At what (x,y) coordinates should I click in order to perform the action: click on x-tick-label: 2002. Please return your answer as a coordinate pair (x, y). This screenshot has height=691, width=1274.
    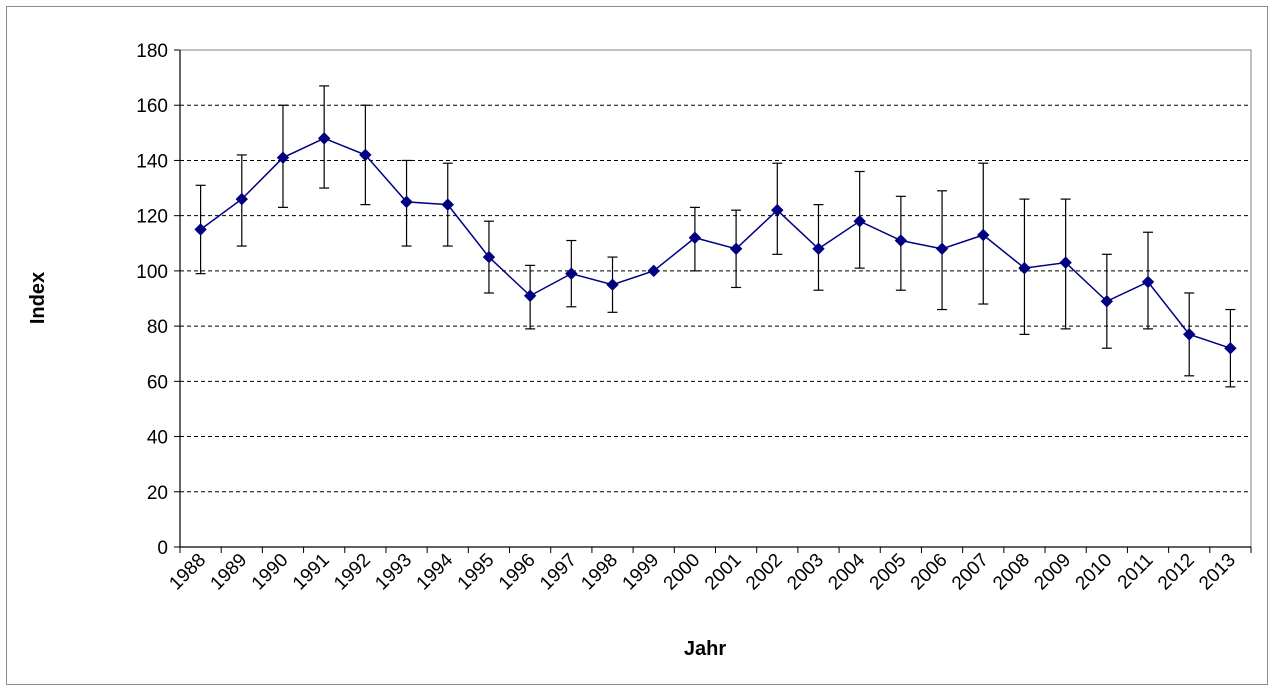
    Looking at the image, I should click on (764, 572).